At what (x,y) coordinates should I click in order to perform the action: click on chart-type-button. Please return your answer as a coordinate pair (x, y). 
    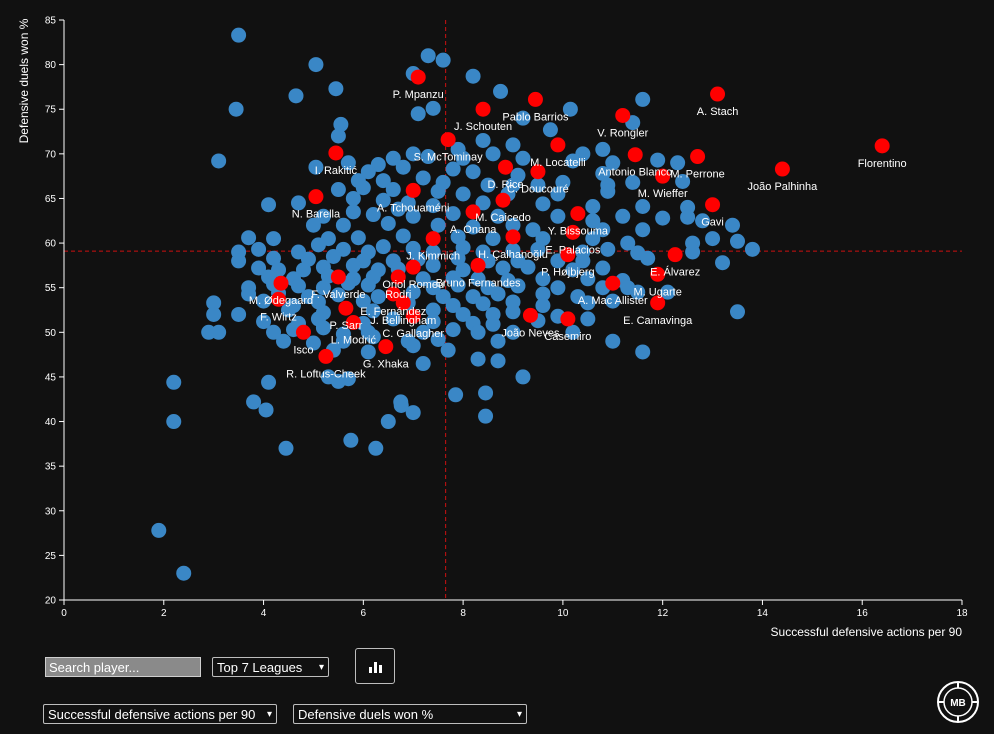
    Looking at the image, I should click on (375, 666).